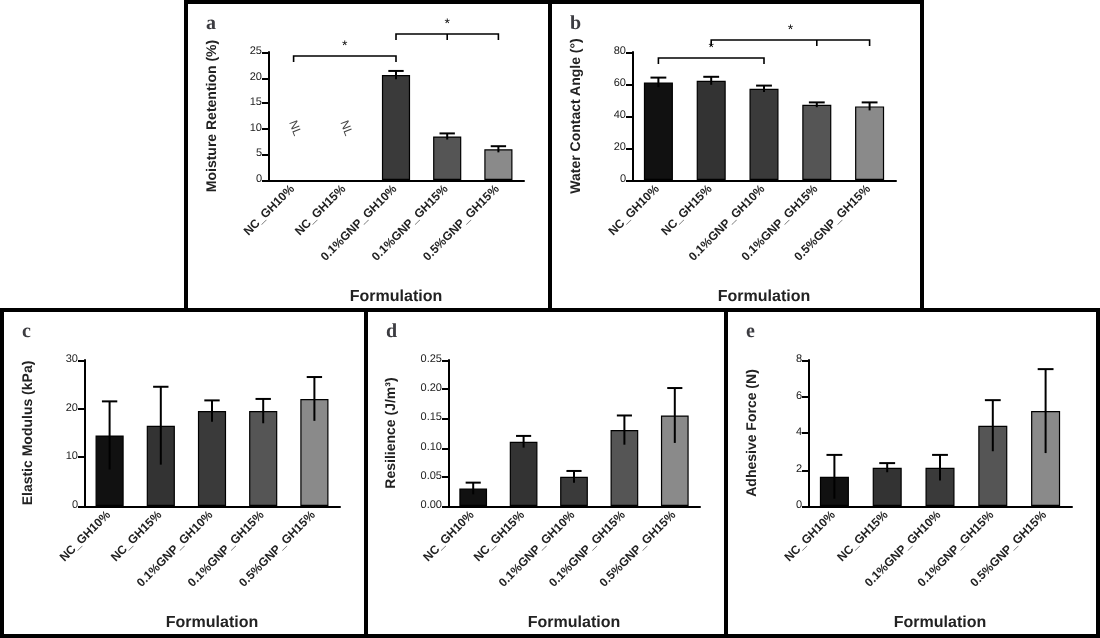 Image resolution: width=1100 pixels, height=638 pixels. What do you see at coordinates (392, 332) in the screenshot?
I see `chart-title: d` at bounding box center [392, 332].